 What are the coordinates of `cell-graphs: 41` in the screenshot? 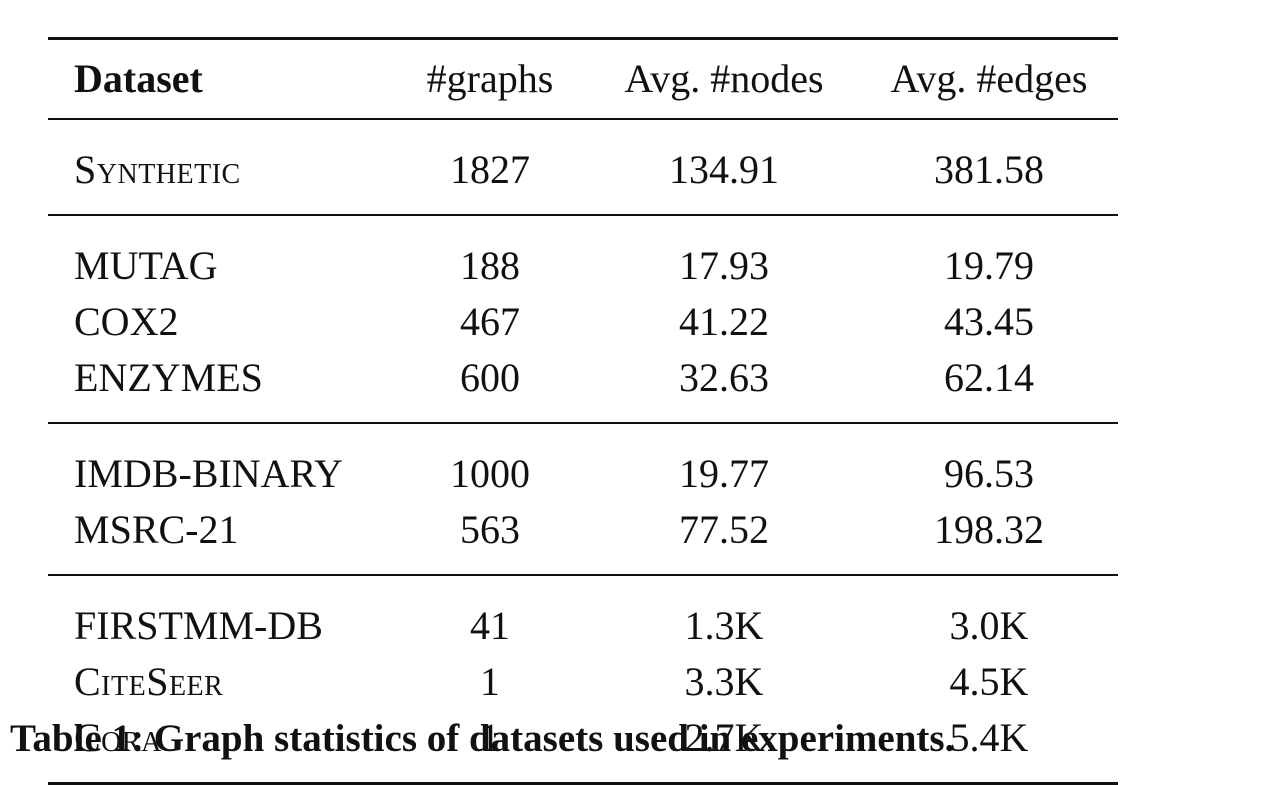 It's located at (490, 625).